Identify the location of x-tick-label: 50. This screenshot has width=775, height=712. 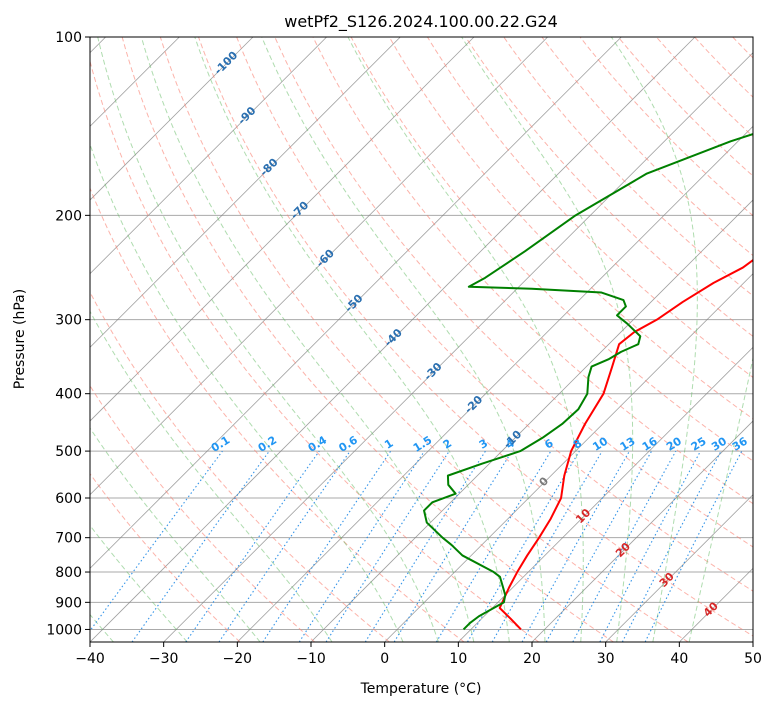
(753, 659).